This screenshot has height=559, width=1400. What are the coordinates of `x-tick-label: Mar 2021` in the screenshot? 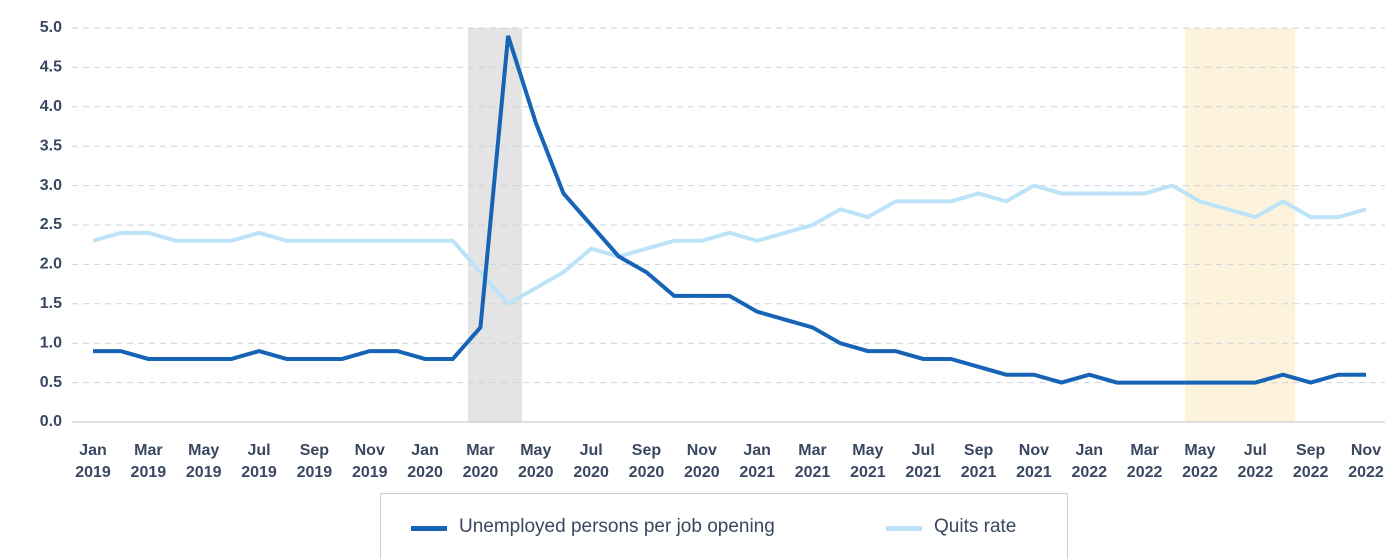 It's located at (812, 461).